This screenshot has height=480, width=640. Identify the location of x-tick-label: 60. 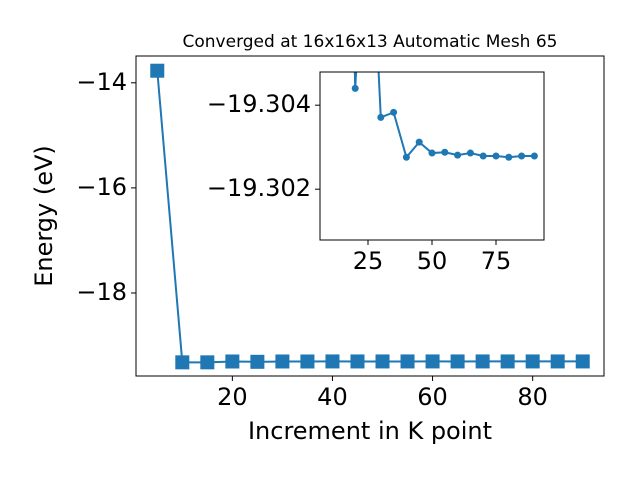
(432, 397).